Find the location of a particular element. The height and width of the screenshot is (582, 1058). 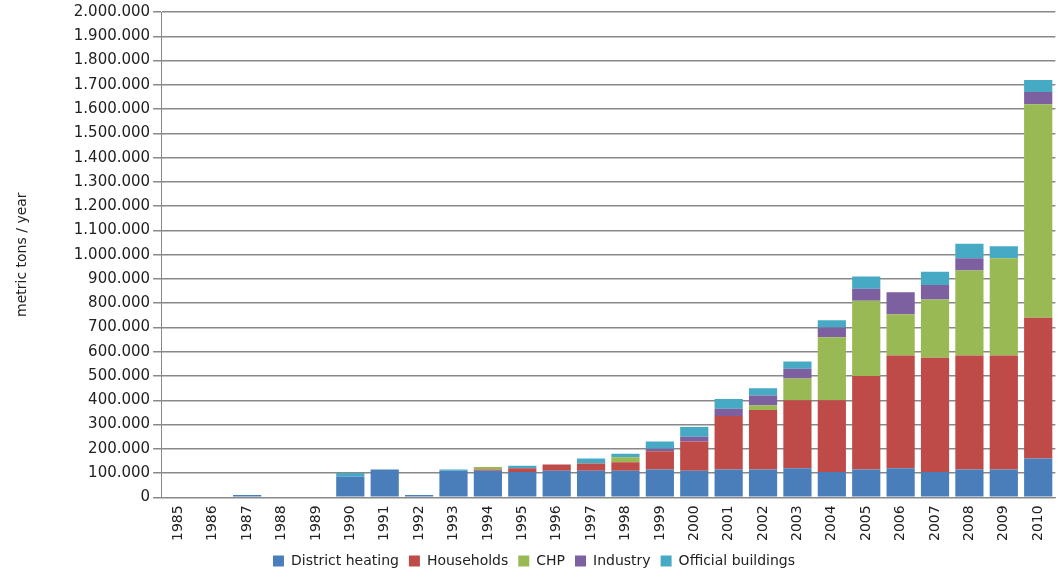

x-tick-label: 2006 is located at coordinates (899, 523).